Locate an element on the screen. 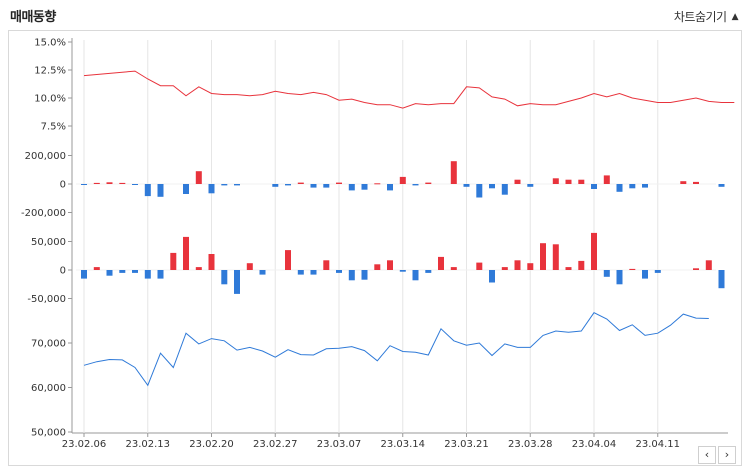  y-tick-label: 10.0% is located at coordinates (50, 99).